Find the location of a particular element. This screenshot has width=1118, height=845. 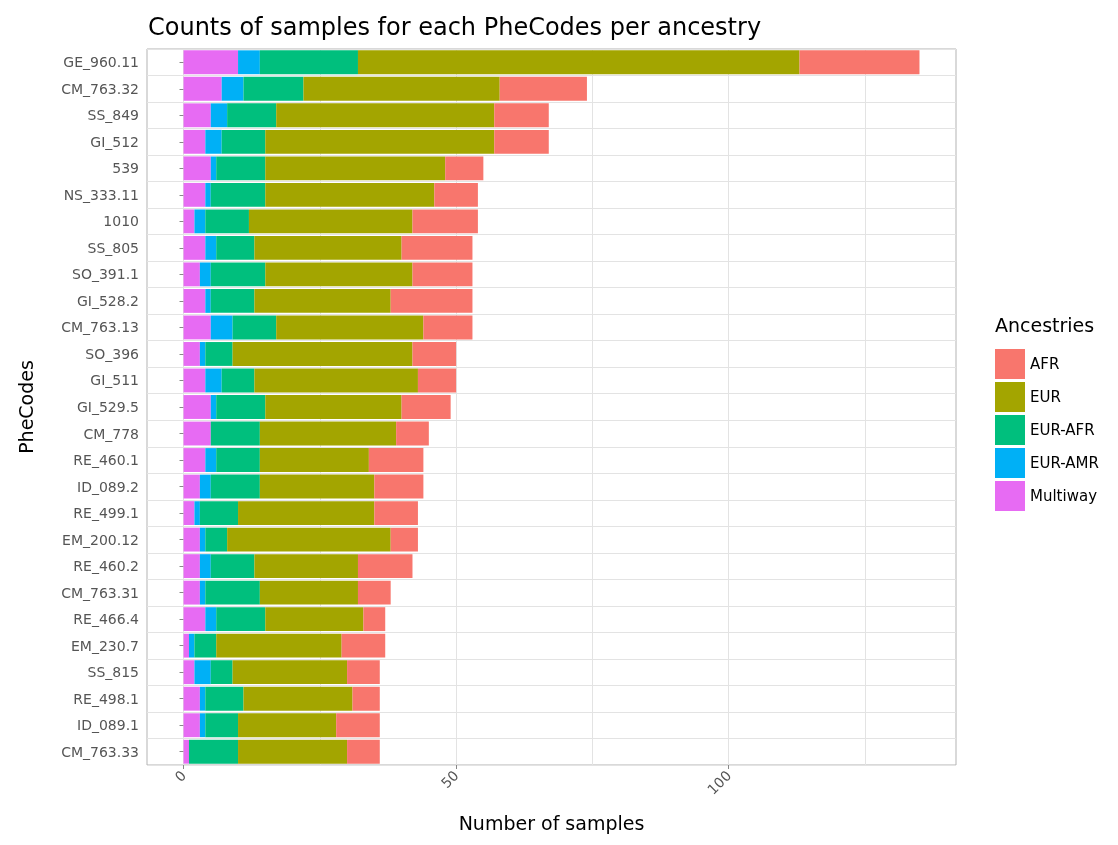

x-axis-title: Number of samples is located at coordinates (551, 822).